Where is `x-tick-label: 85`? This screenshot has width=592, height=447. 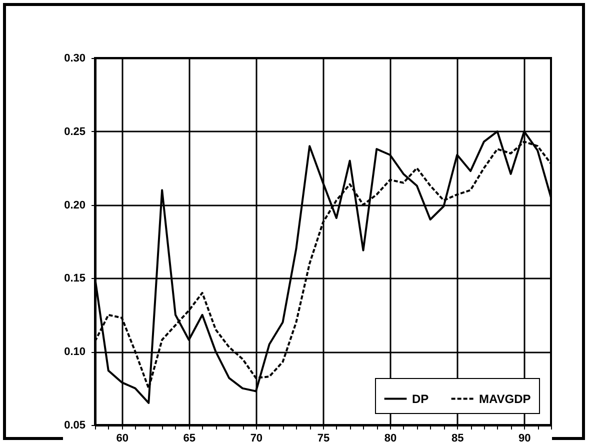 x-tick-label: 85 is located at coordinates (457, 438).